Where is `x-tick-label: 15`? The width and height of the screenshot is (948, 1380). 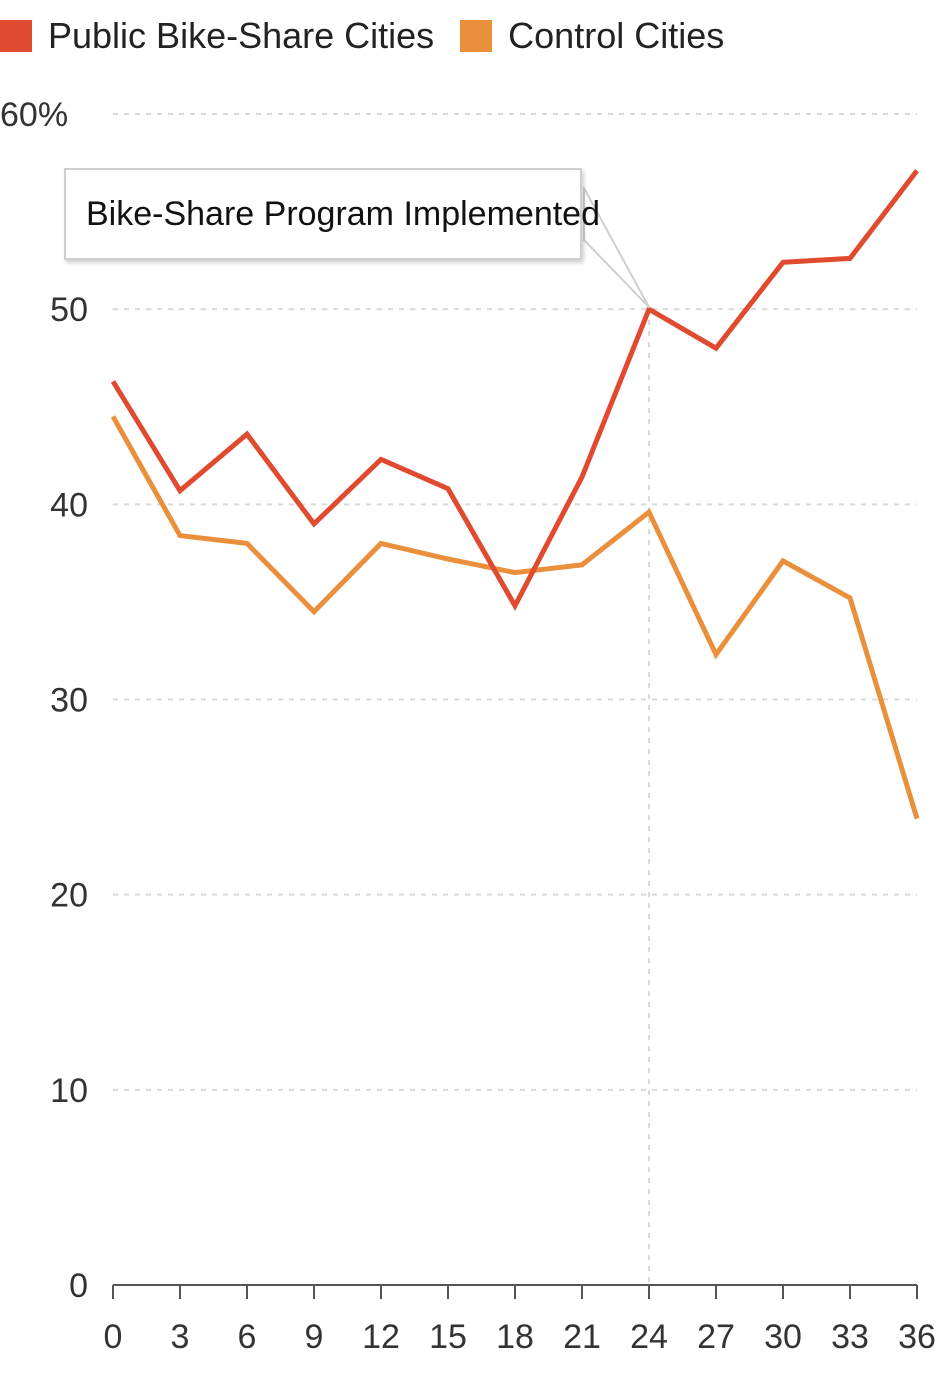 x-tick-label: 15 is located at coordinates (448, 1337).